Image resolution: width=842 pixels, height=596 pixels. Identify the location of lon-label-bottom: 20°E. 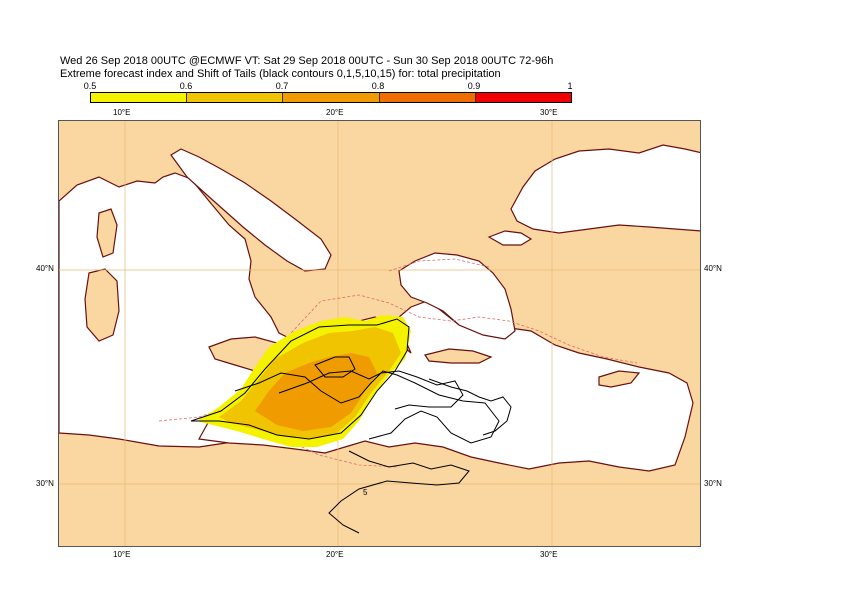
(335, 554).